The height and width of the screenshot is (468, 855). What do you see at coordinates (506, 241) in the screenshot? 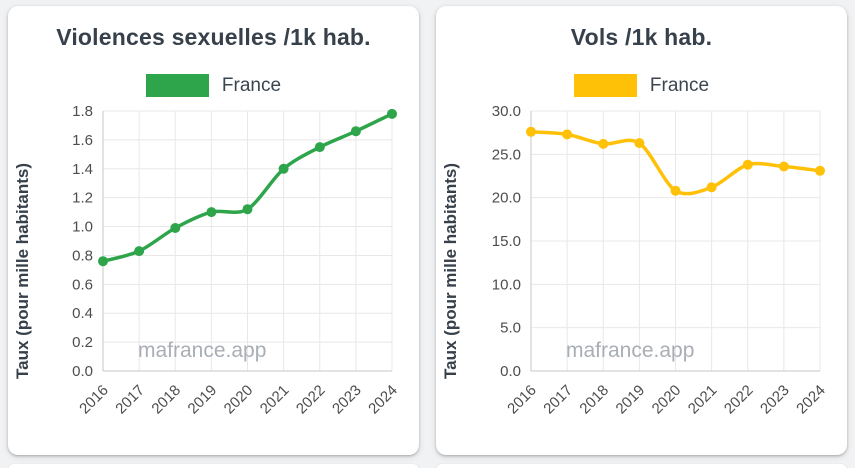
I see `svg-text: 15.0` at bounding box center [506, 241].